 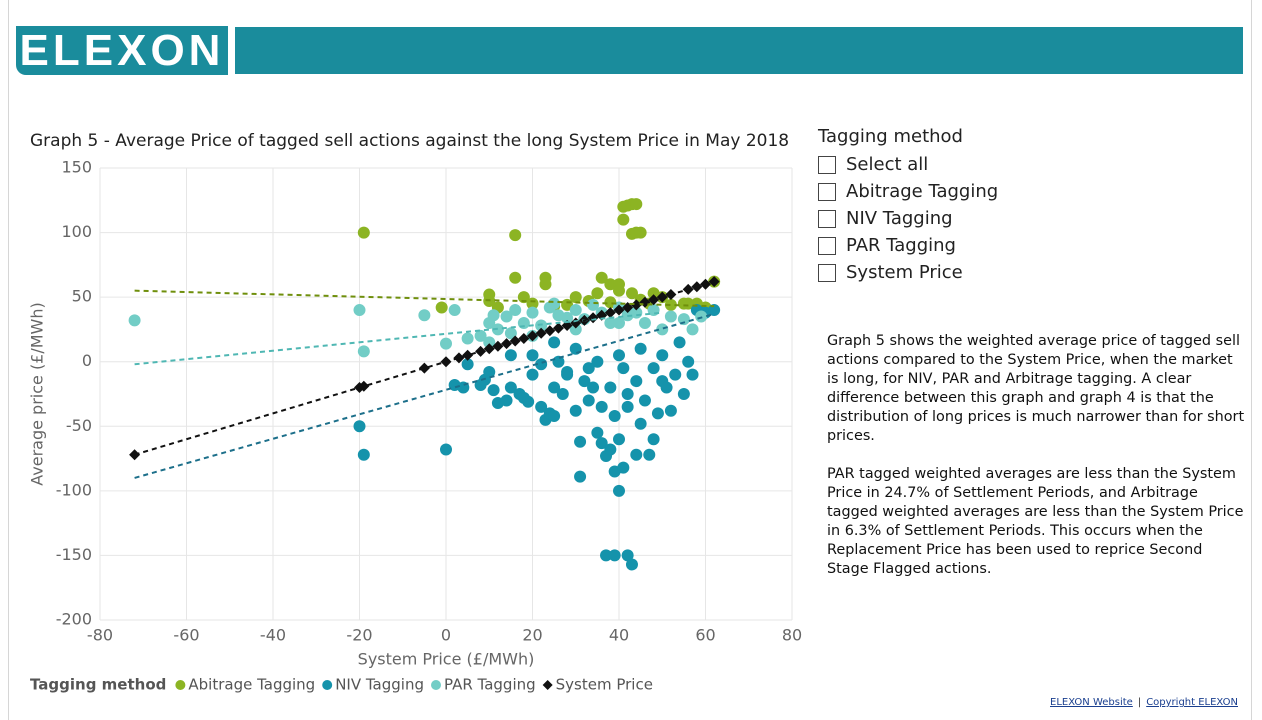 What do you see at coordinates (100, 635) in the screenshot?
I see `x-tick-label: -80` at bounding box center [100, 635].